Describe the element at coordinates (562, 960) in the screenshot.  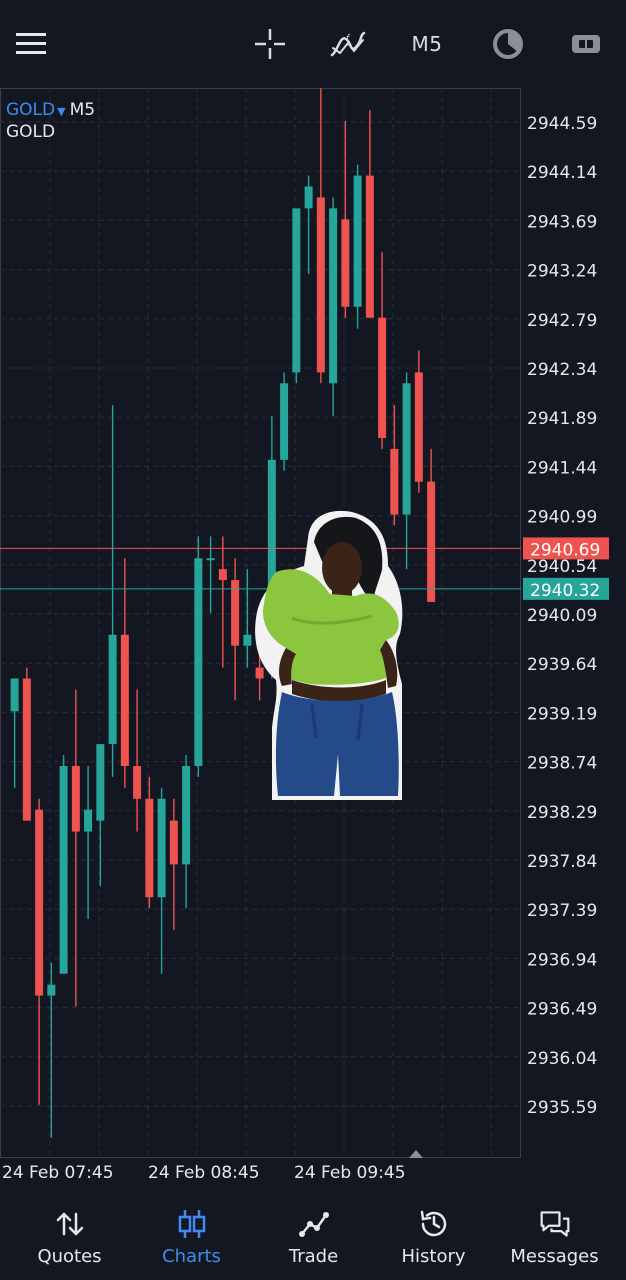
I see `y-tick-label: 2936.94` at that location.